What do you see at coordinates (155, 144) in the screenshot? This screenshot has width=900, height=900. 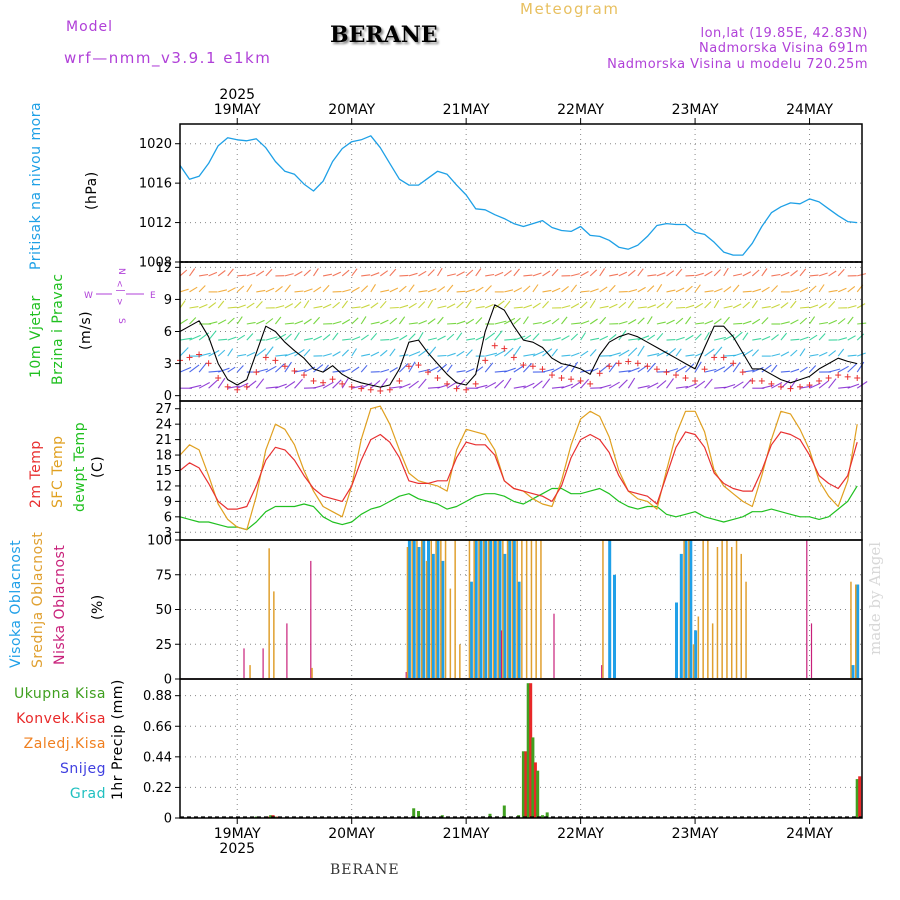 I see `ytick-label-0-3: 1020` at bounding box center [155, 144].